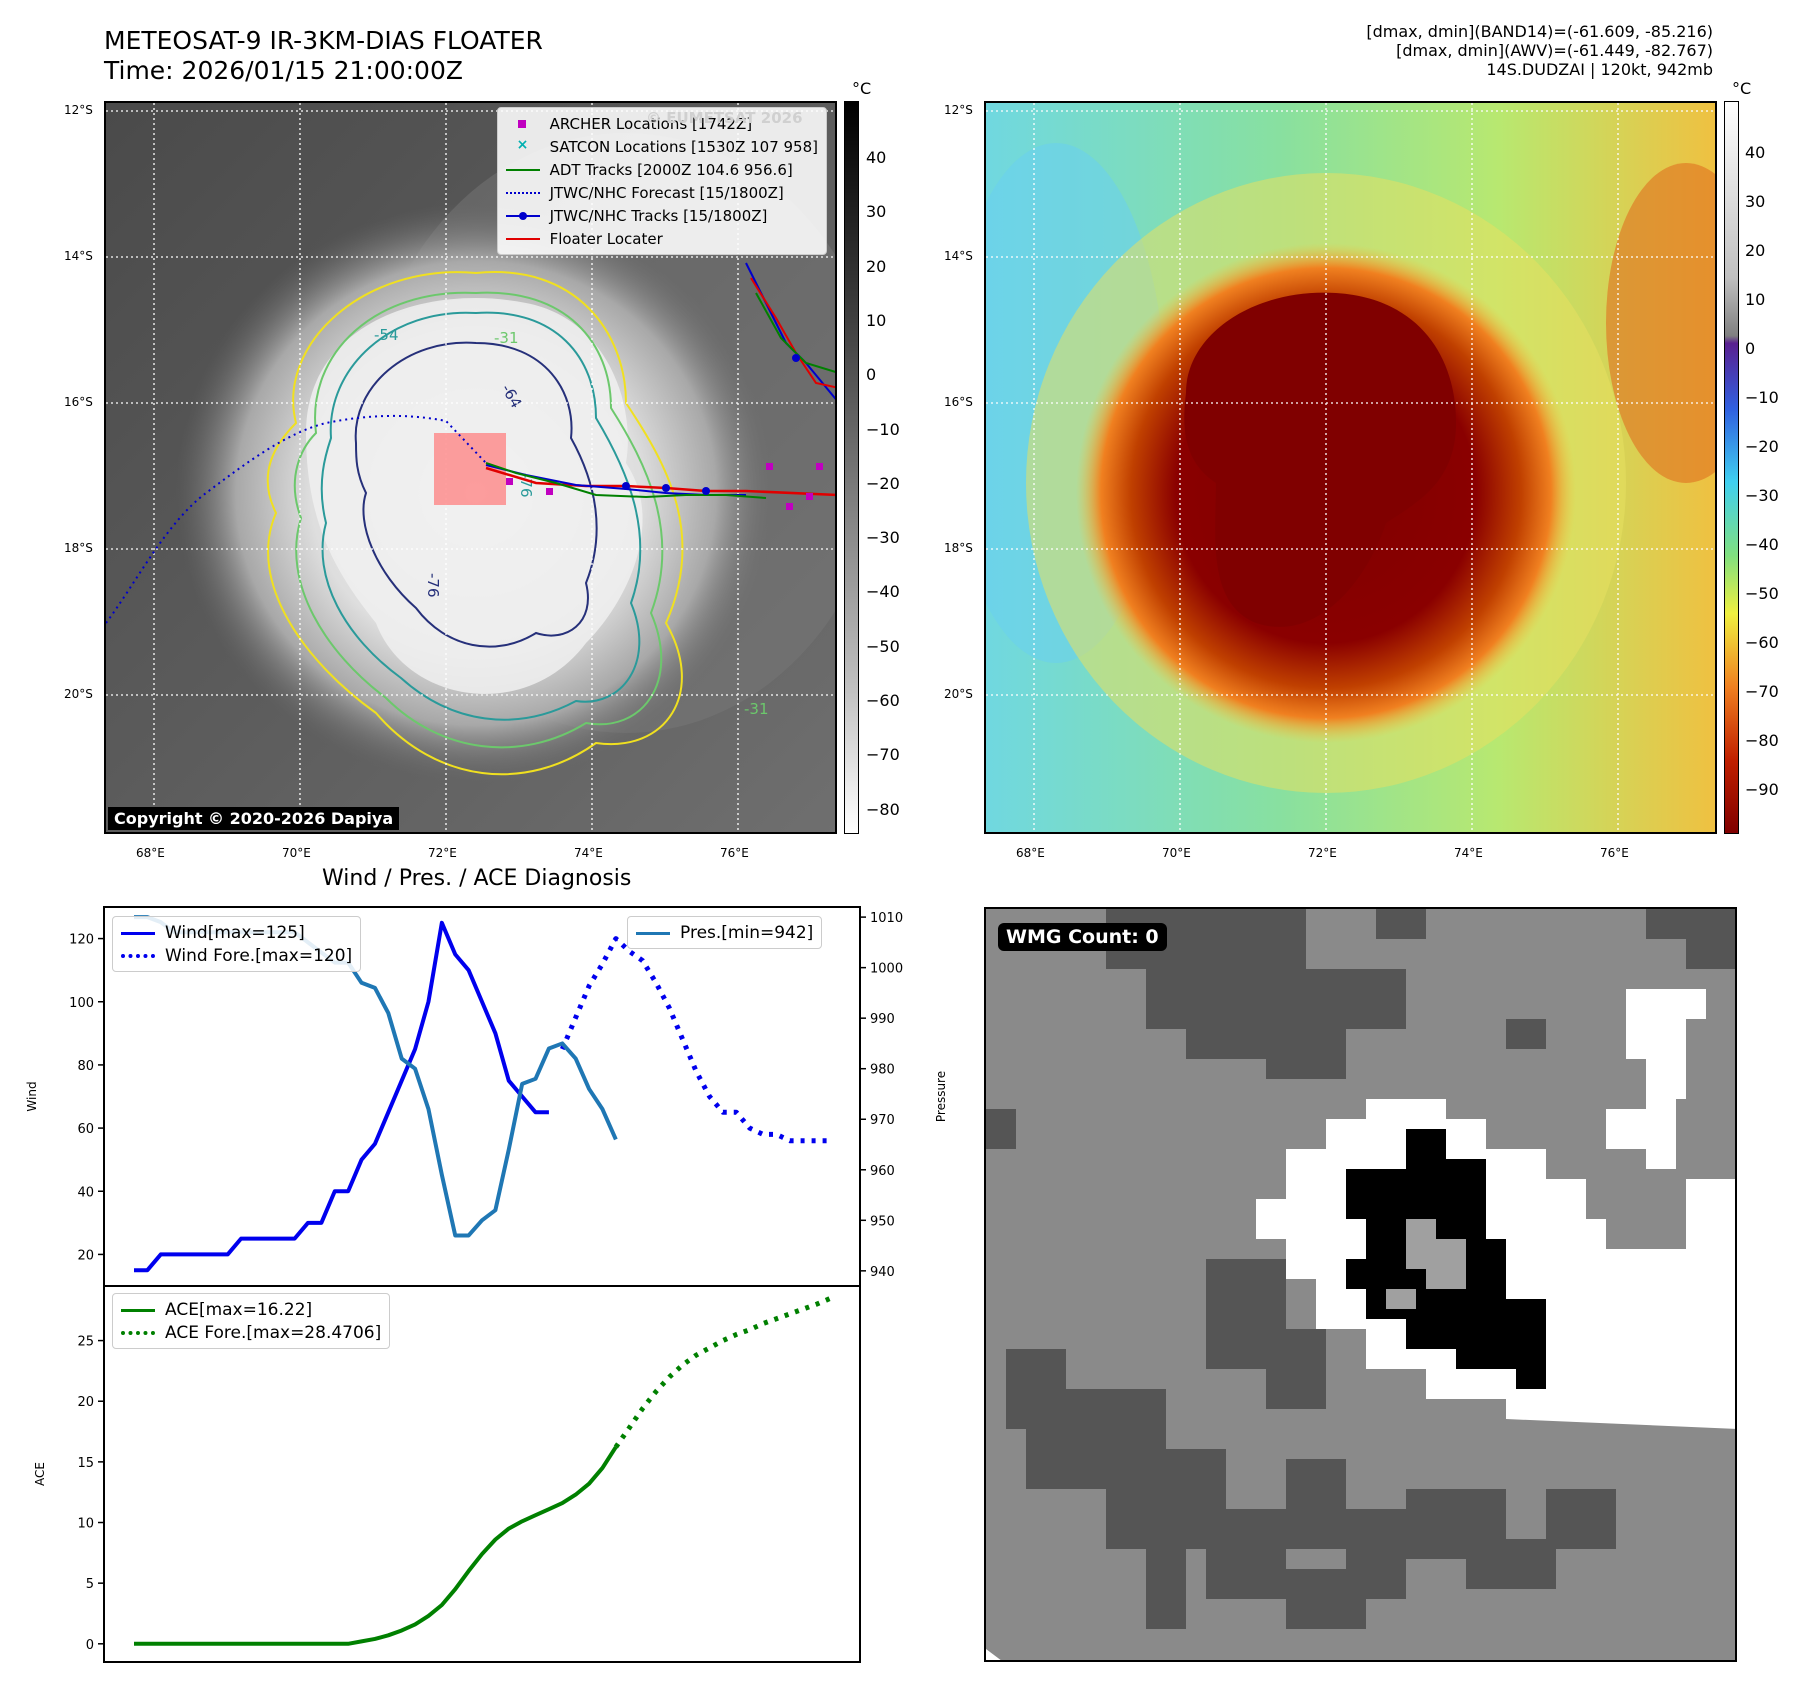 The width and height of the screenshot is (1797, 1690). Describe the element at coordinates (150, 853) in the screenshot. I see `lon-tick-label: 68°E` at that location.